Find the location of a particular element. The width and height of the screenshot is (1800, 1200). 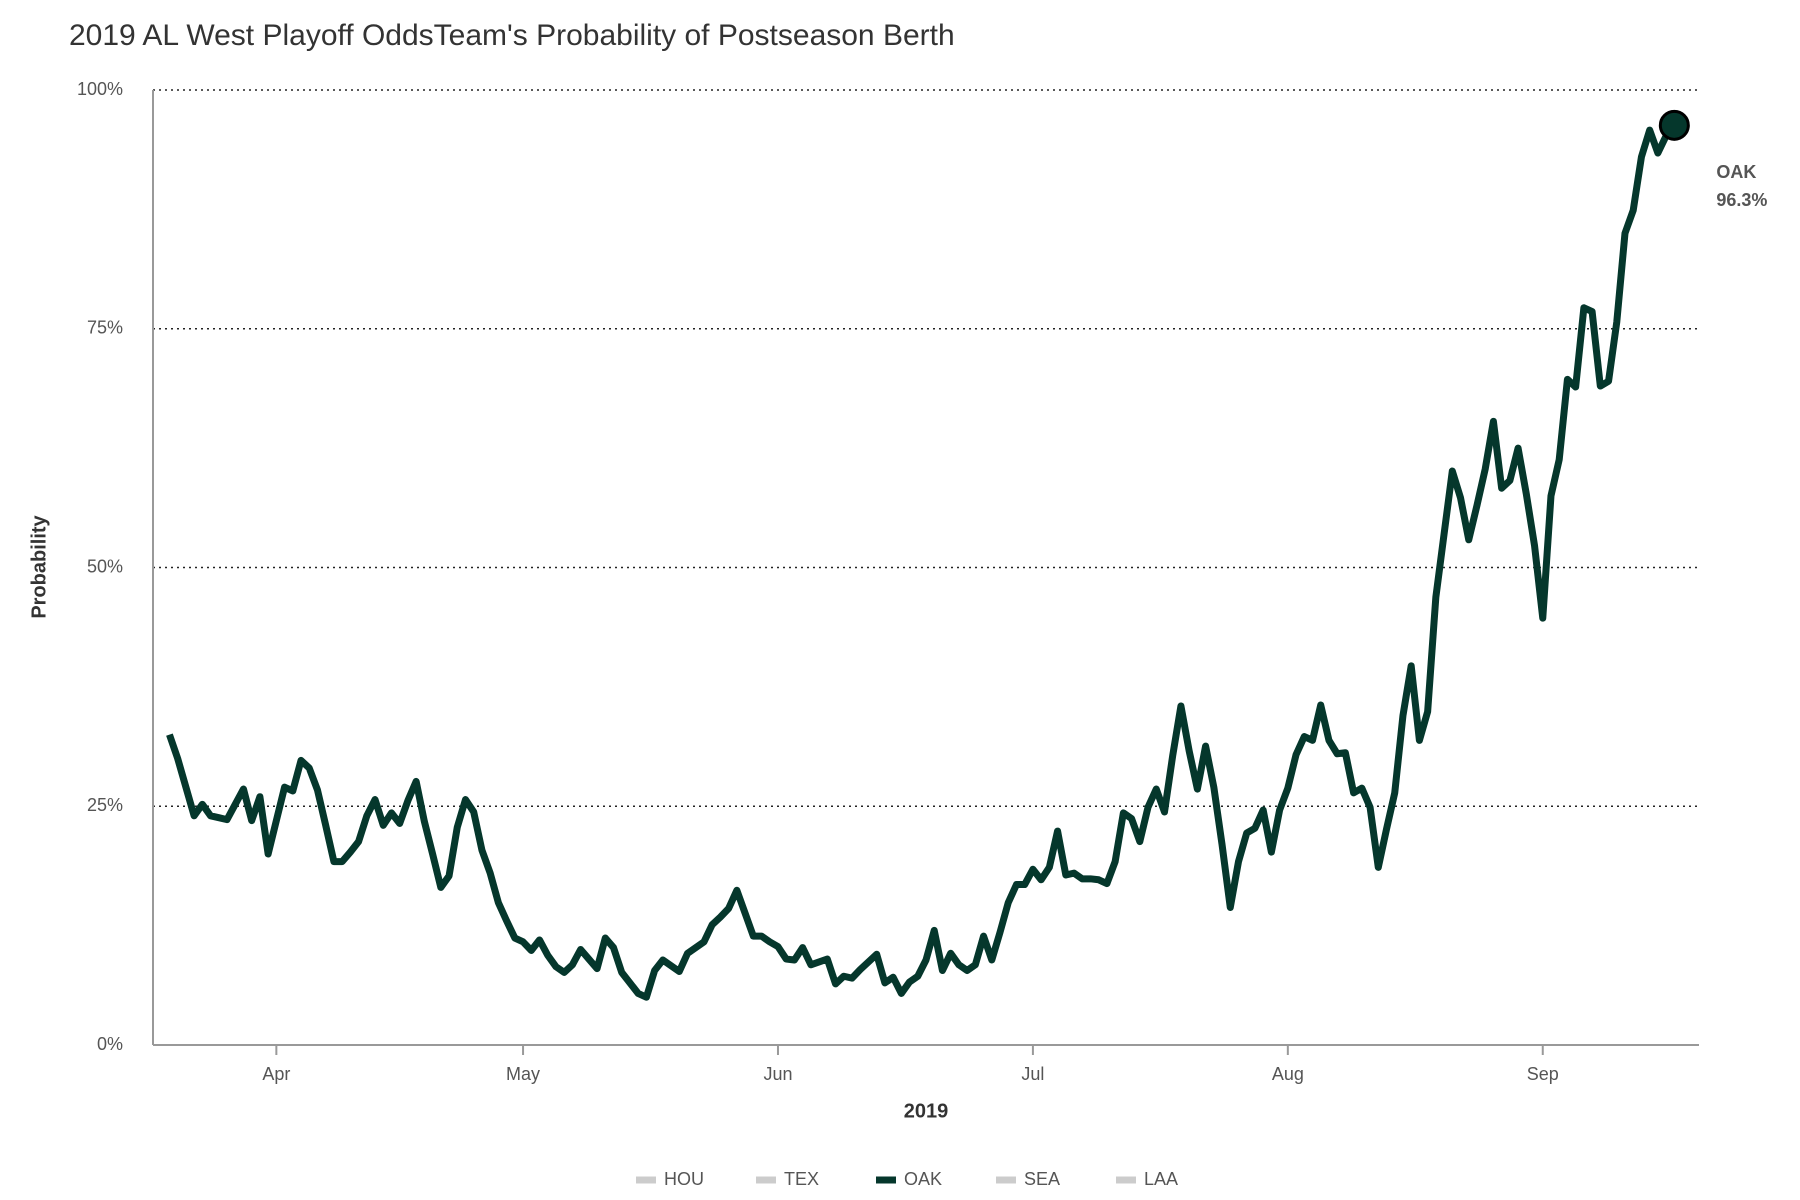

x-tick-label: Jul is located at coordinates (1032, 1074).